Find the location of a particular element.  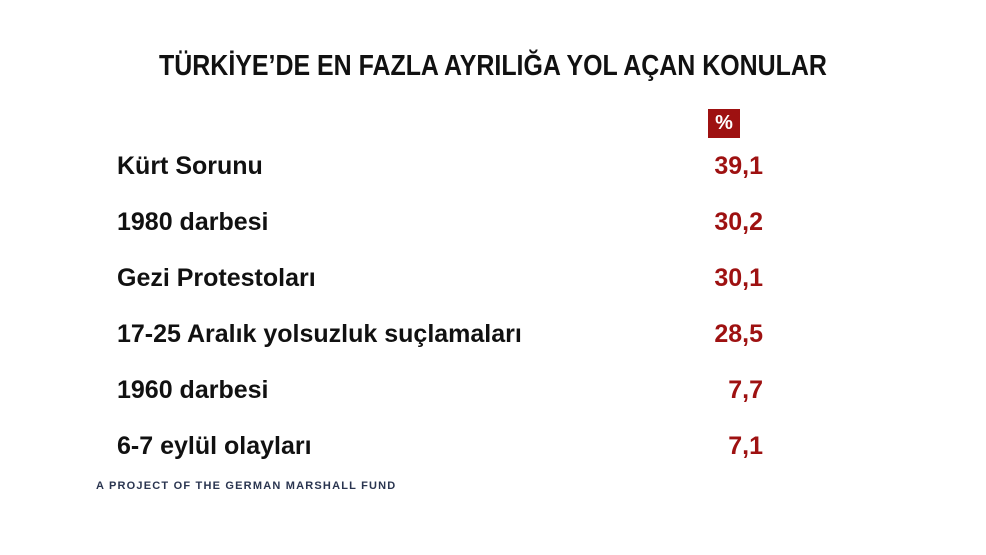

row-value: 7,1 is located at coordinates (745, 446).